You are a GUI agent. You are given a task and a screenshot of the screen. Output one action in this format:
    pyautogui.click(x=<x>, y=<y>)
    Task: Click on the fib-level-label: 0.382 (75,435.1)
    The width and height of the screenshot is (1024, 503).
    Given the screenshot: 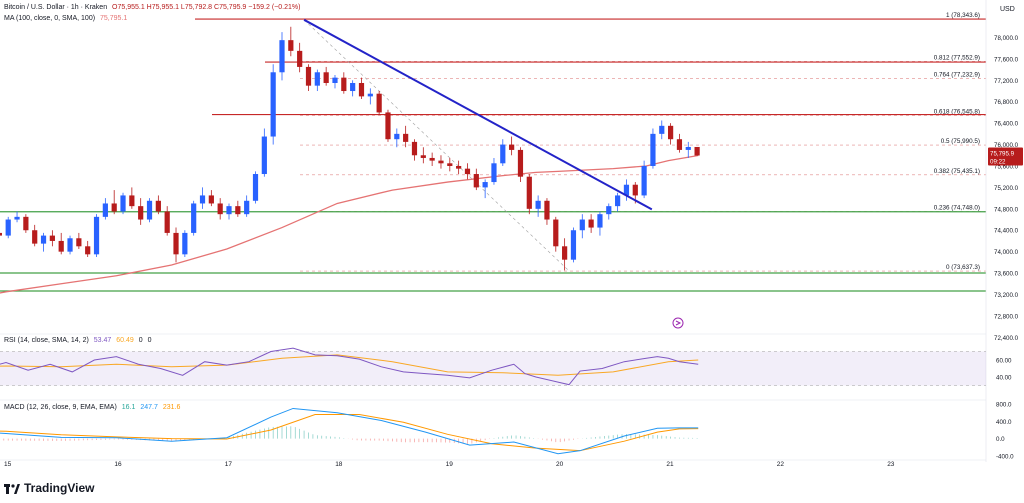 What is the action you would take?
    pyautogui.click(x=957, y=171)
    